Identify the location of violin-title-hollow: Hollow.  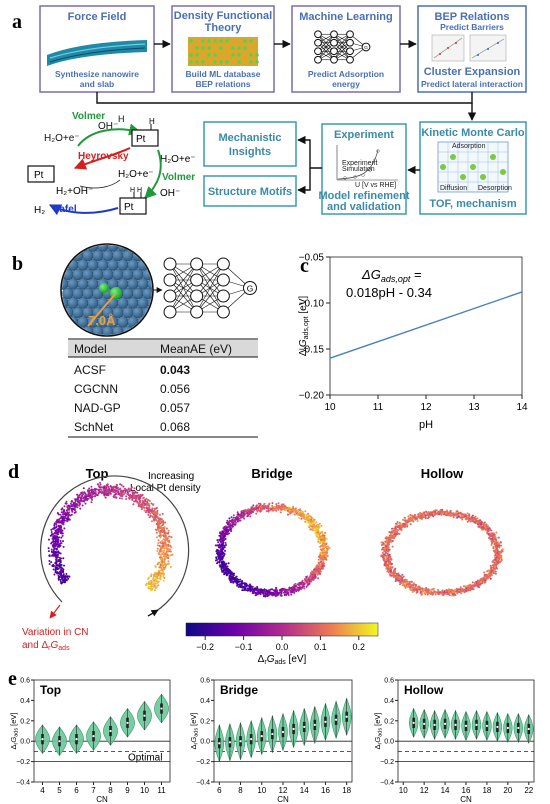
(424, 690).